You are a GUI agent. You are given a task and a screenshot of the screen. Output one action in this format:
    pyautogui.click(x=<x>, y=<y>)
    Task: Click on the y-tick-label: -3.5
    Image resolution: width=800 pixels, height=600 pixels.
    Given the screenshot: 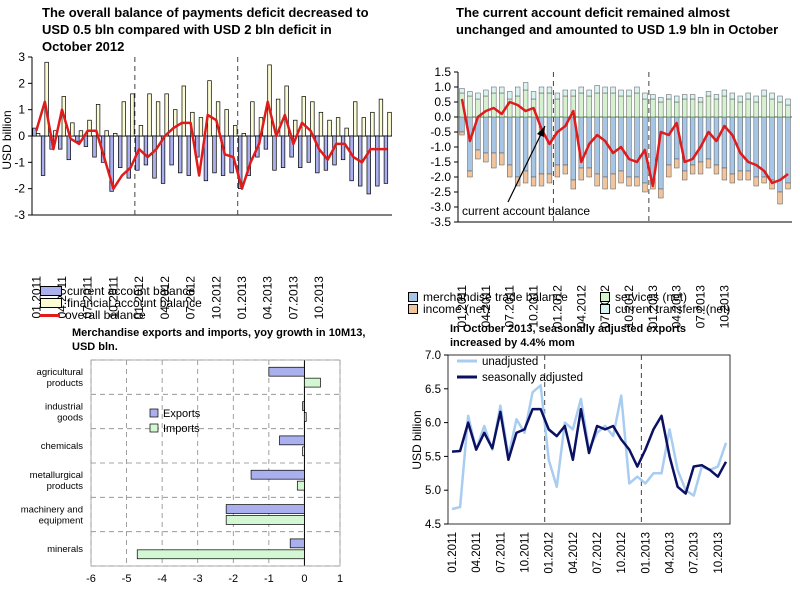 What is the action you would take?
    pyautogui.click(x=440, y=222)
    